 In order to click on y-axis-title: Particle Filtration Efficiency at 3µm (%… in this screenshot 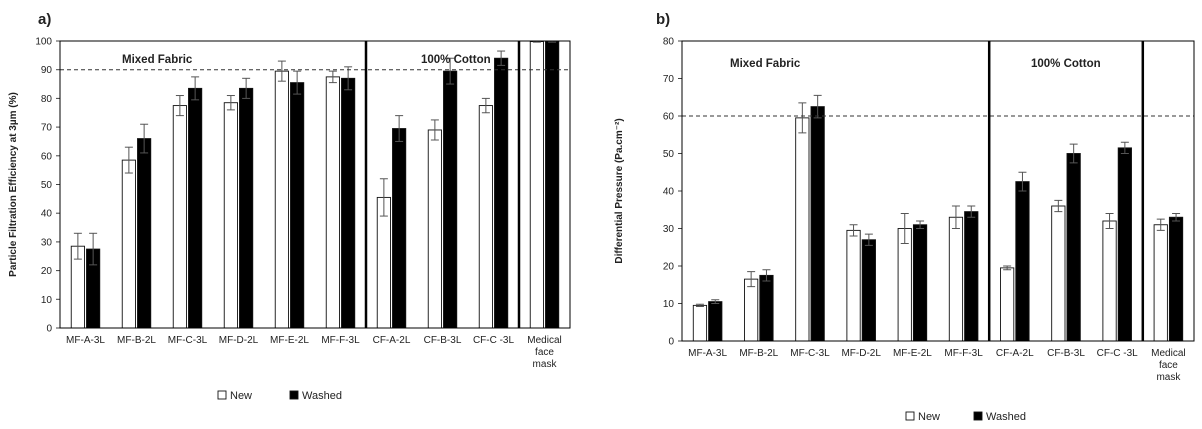, I will do `click(13, 184)`.